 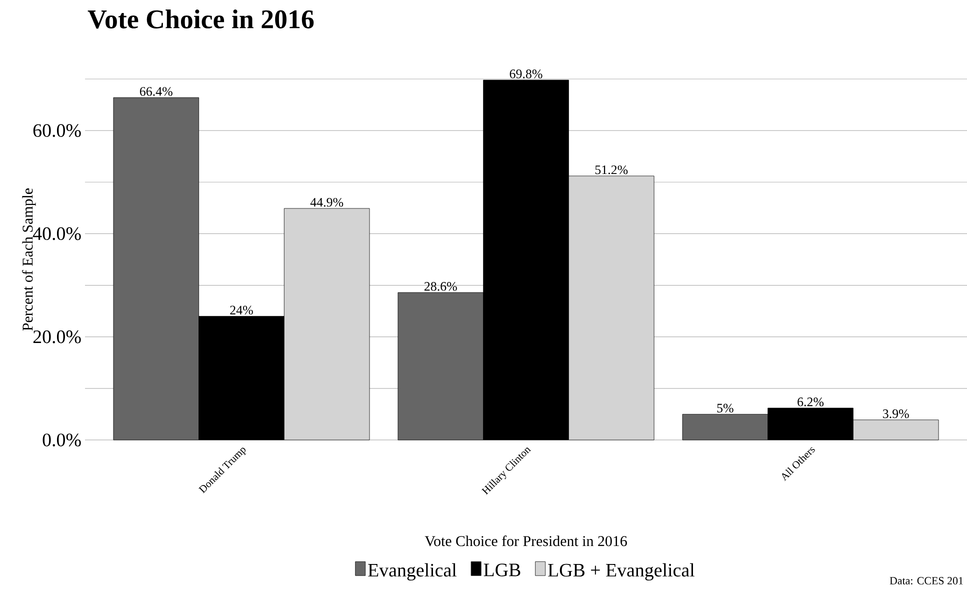 I want to click on y-tick-label: 0.0%, so click(x=61, y=440).